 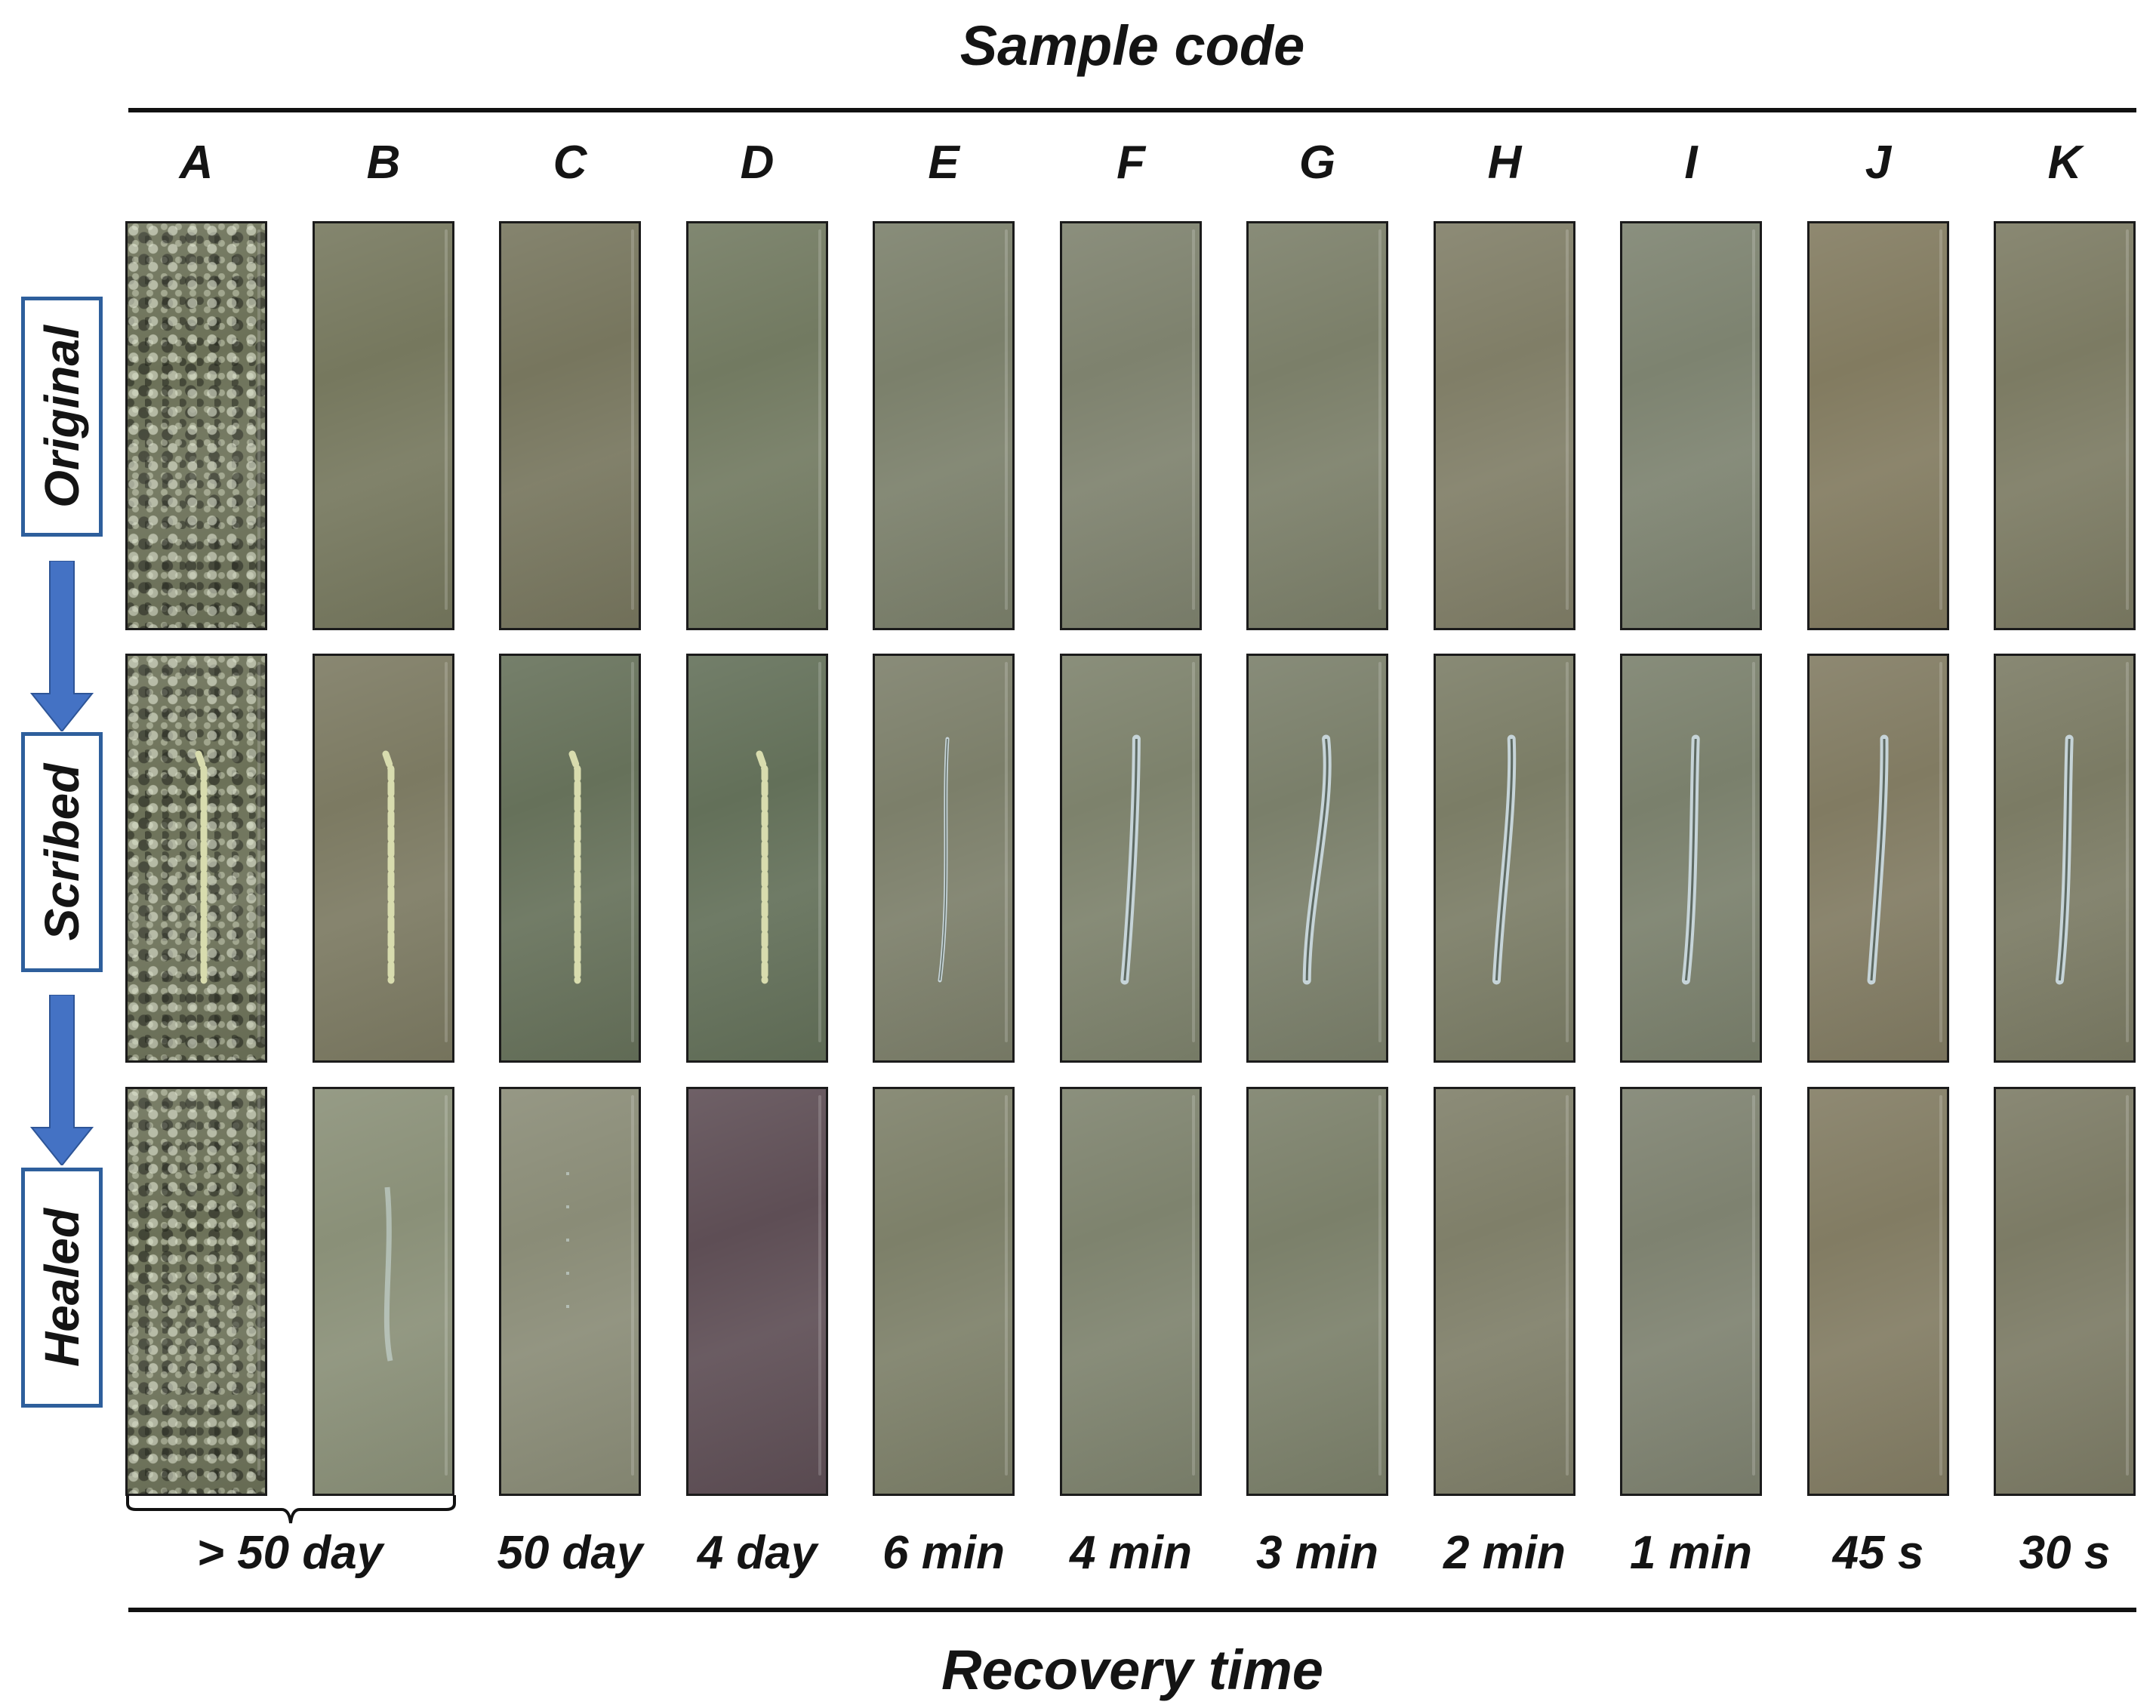 What do you see at coordinates (570, 425) in the screenshot?
I see `sample-panel-c-original` at bounding box center [570, 425].